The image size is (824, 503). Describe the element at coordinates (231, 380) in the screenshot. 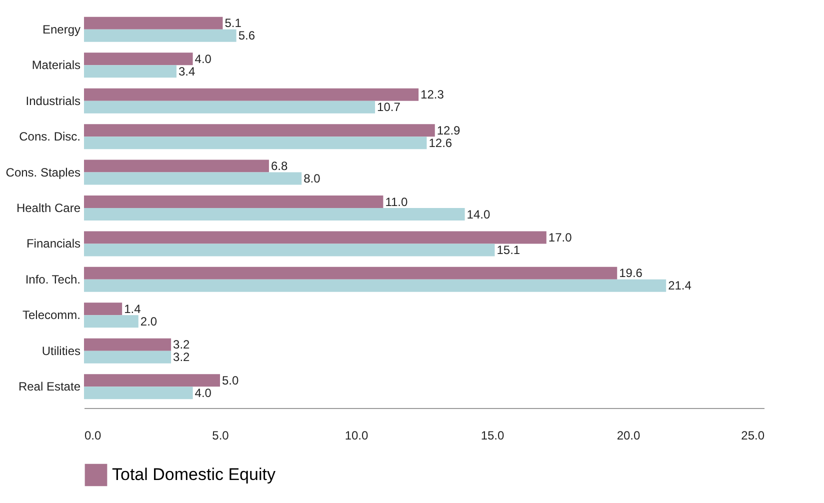

I see `data-label: 5.0` at that location.